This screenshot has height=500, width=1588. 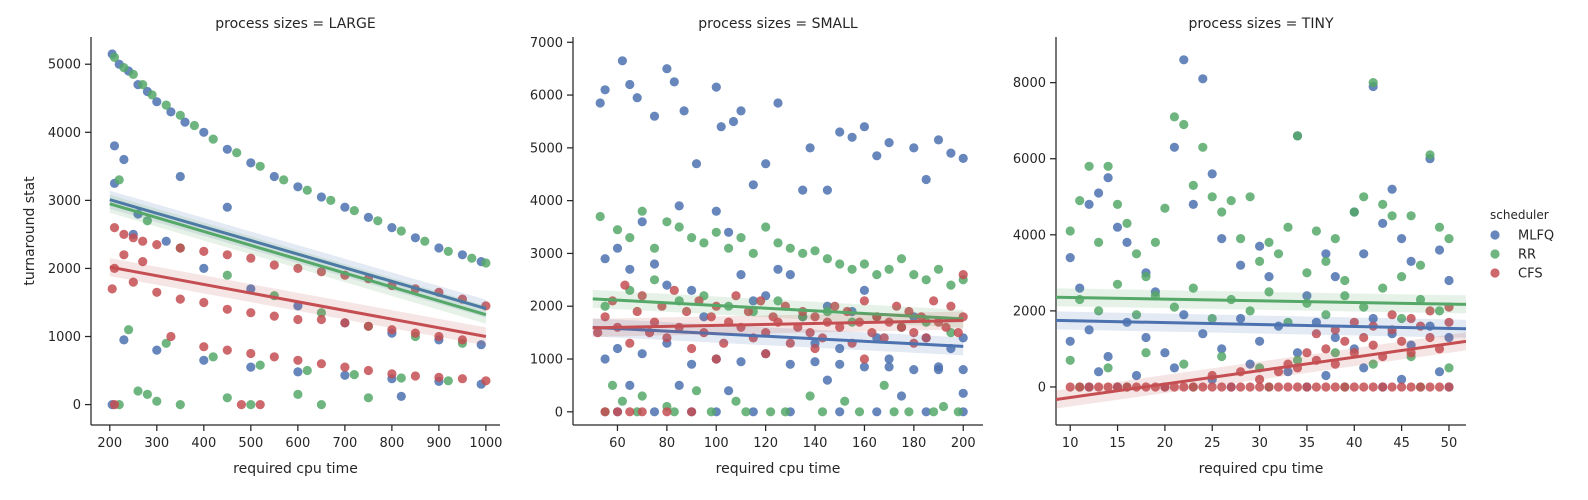 I want to click on y-tick-label: 3000, so click(x=64, y=201).